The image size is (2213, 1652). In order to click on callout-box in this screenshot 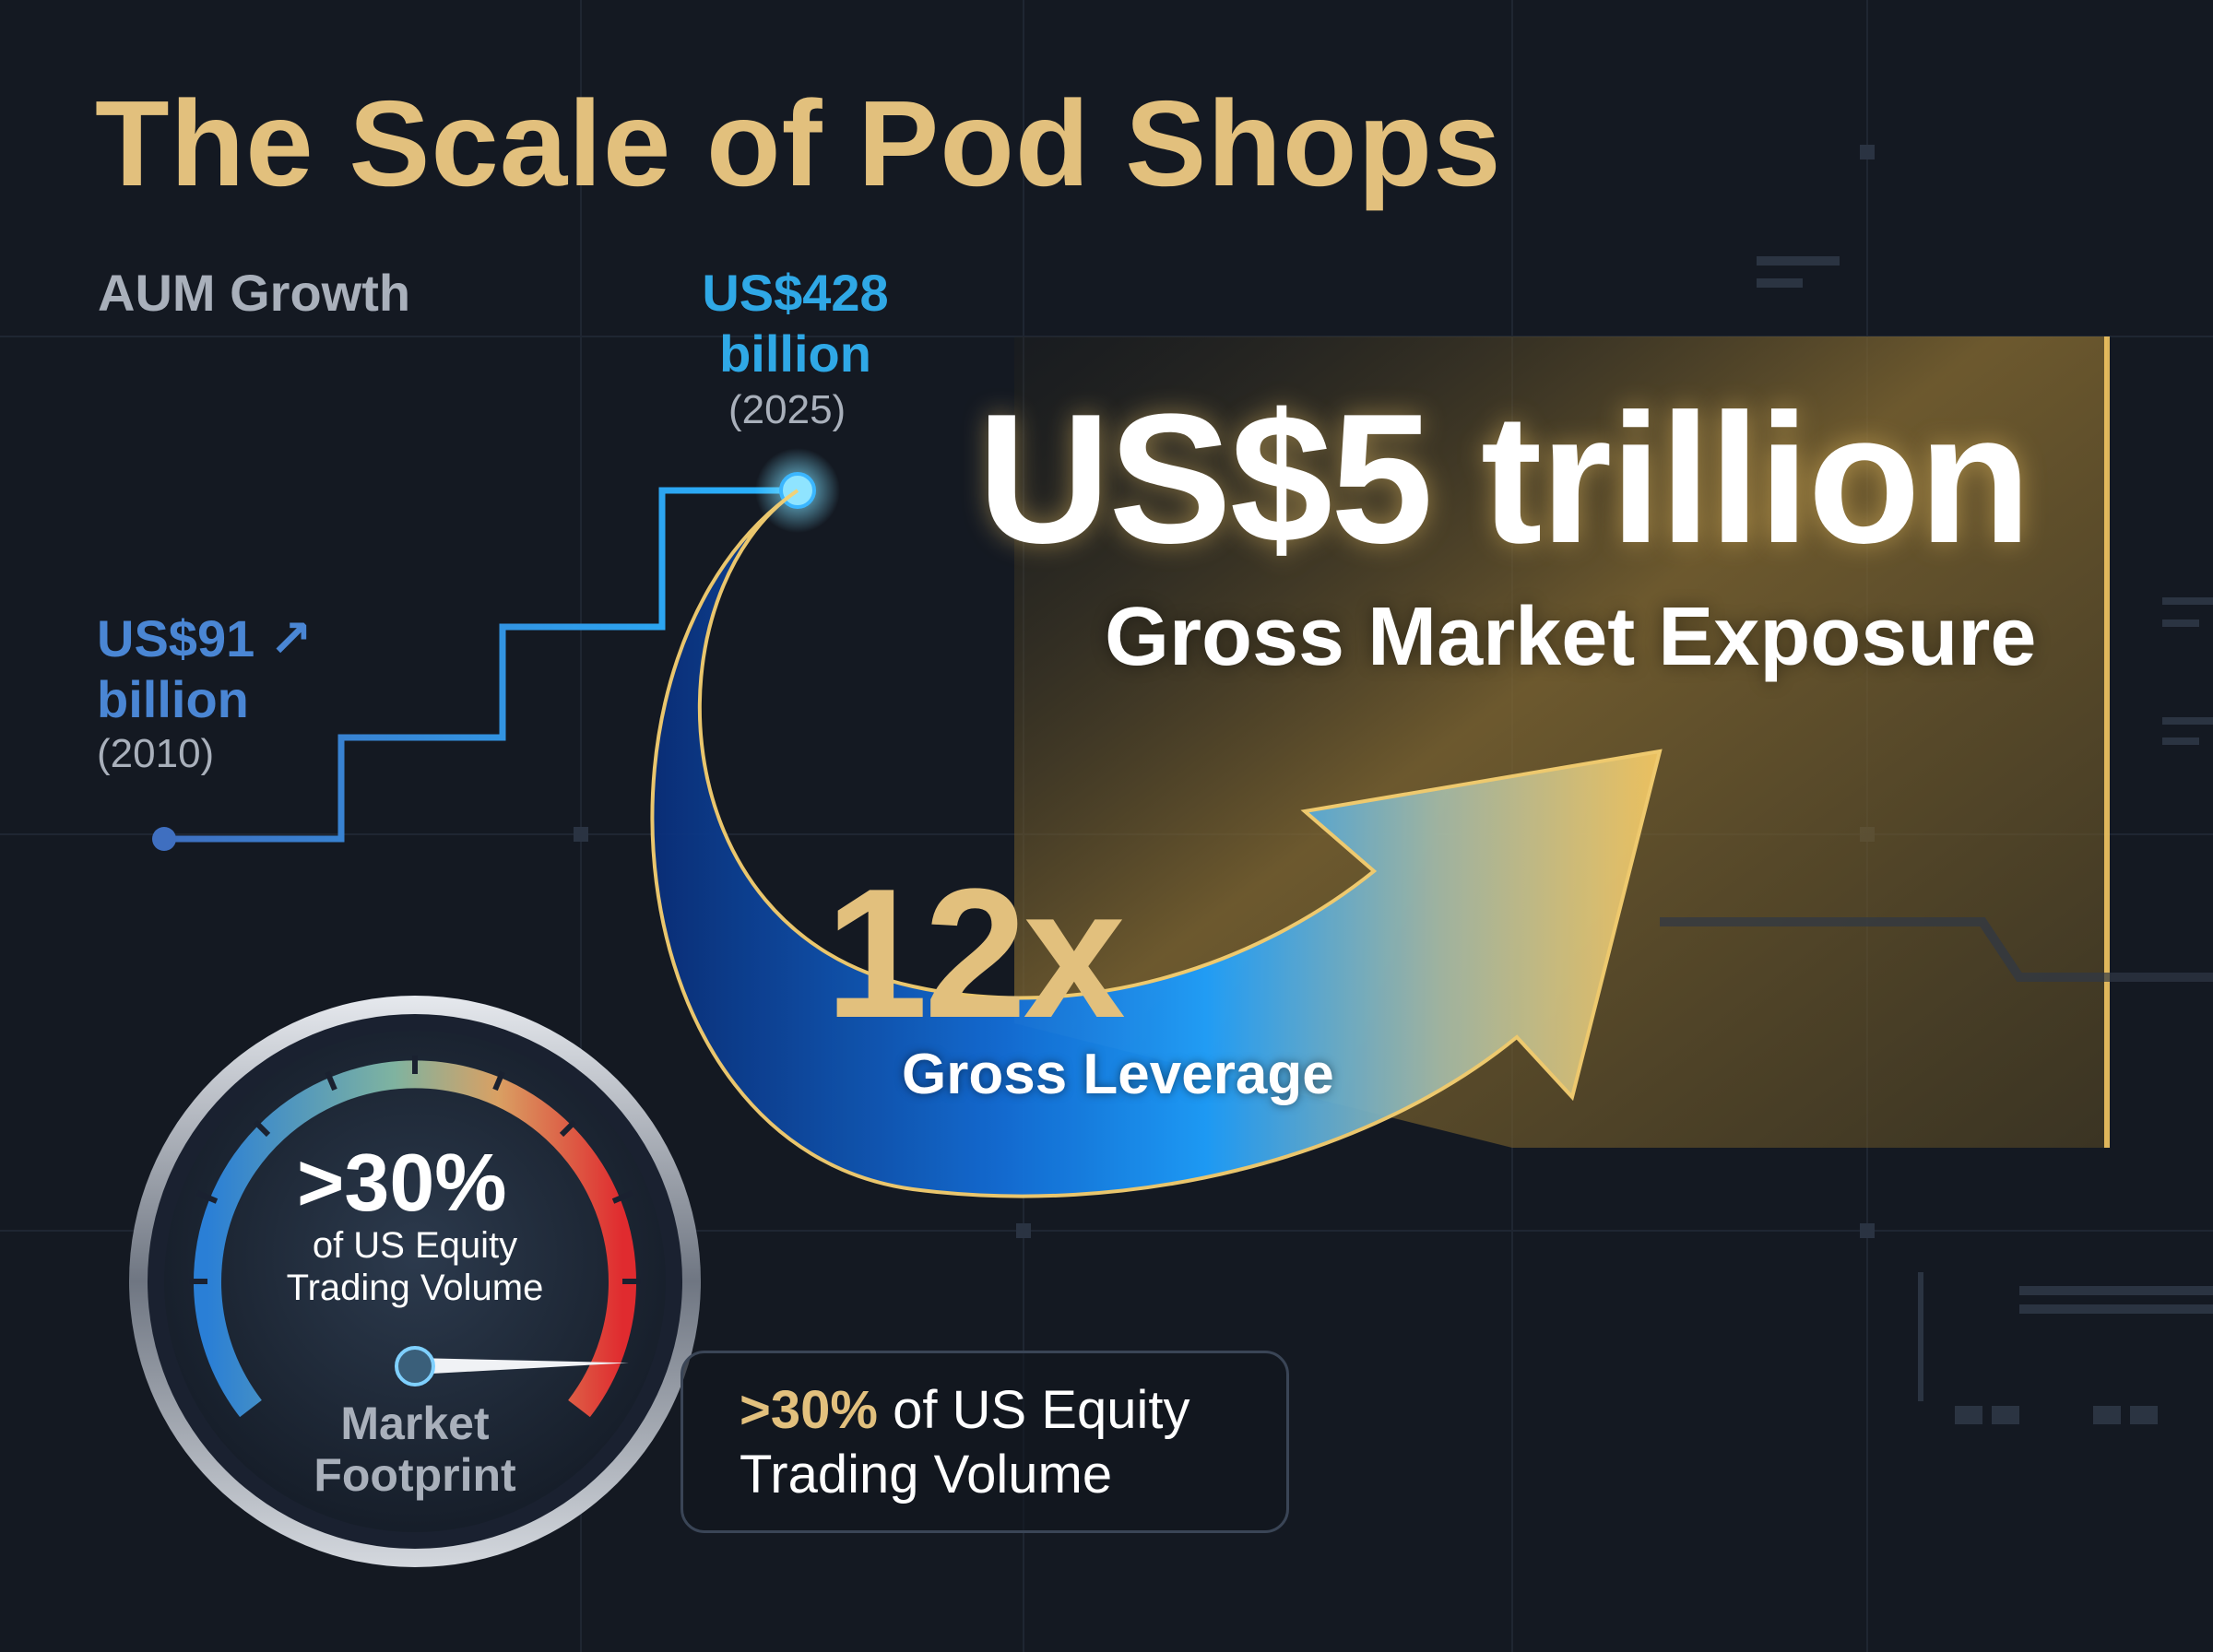, I will do `click(984, 1442)`.